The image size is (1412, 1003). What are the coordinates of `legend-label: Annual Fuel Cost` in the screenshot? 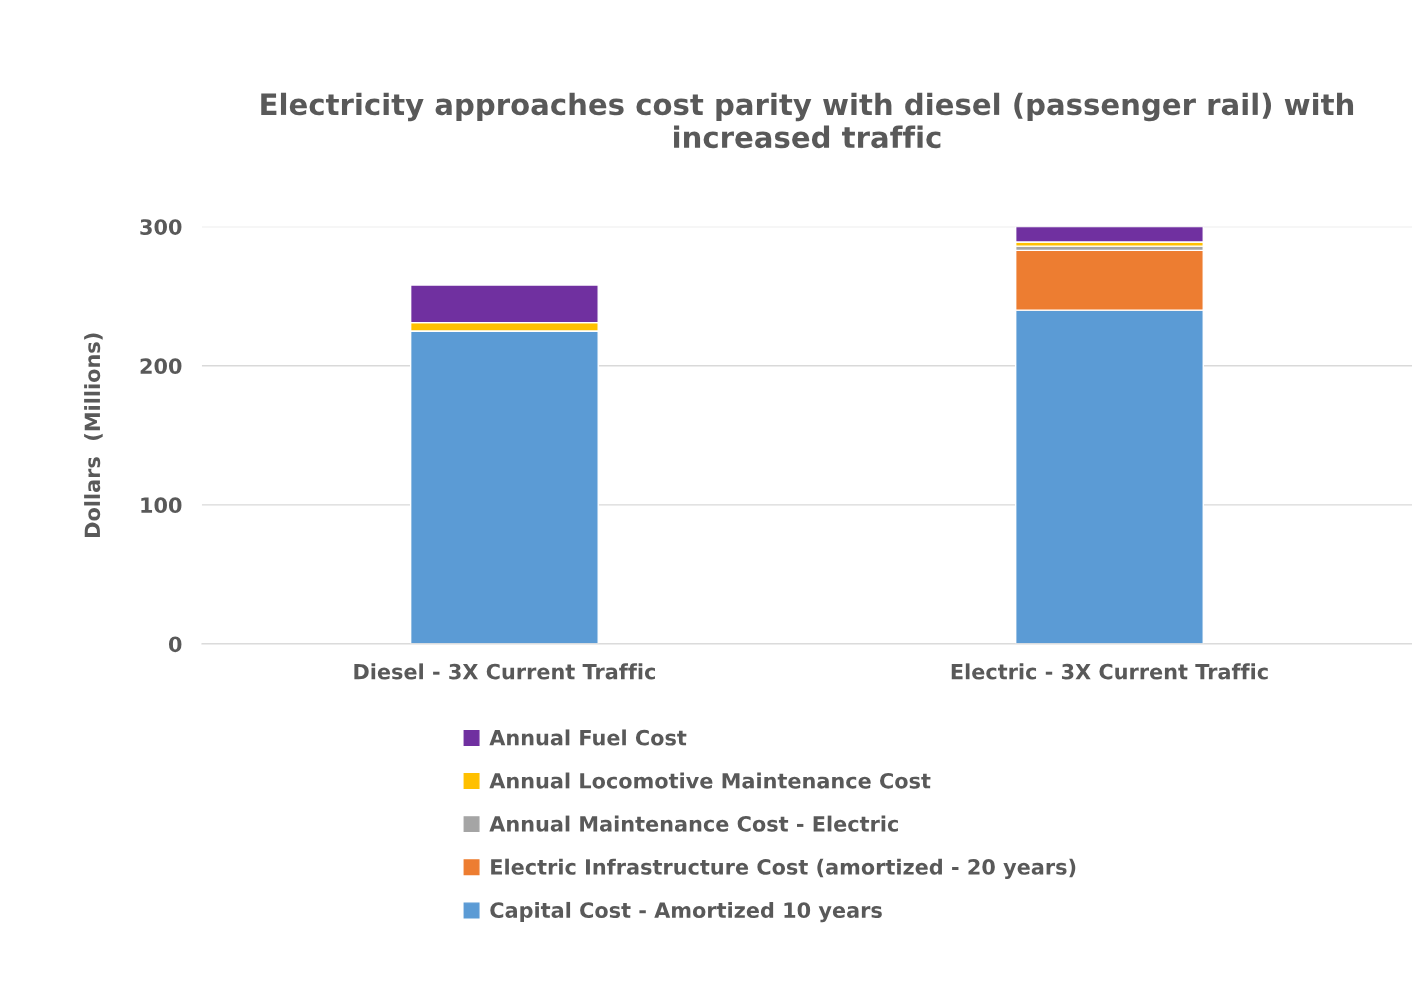 It's located at (588, 737).